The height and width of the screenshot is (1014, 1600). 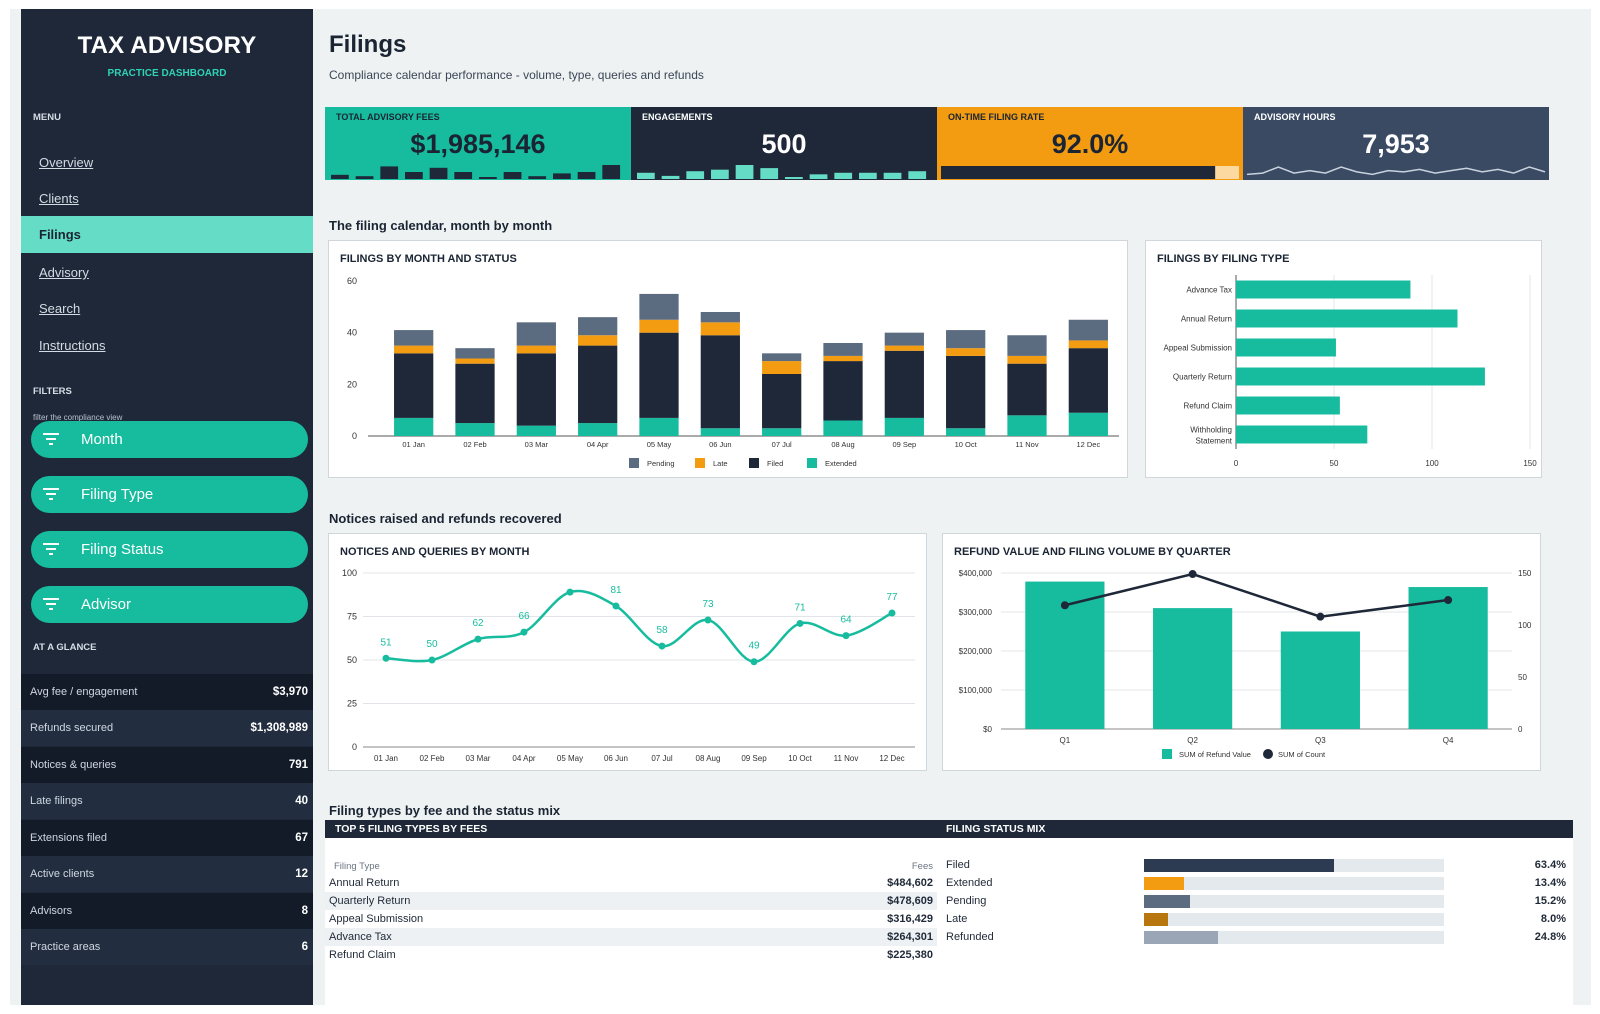 I want to click on kpi-value: 7,953, so click(x=1396, y=144).